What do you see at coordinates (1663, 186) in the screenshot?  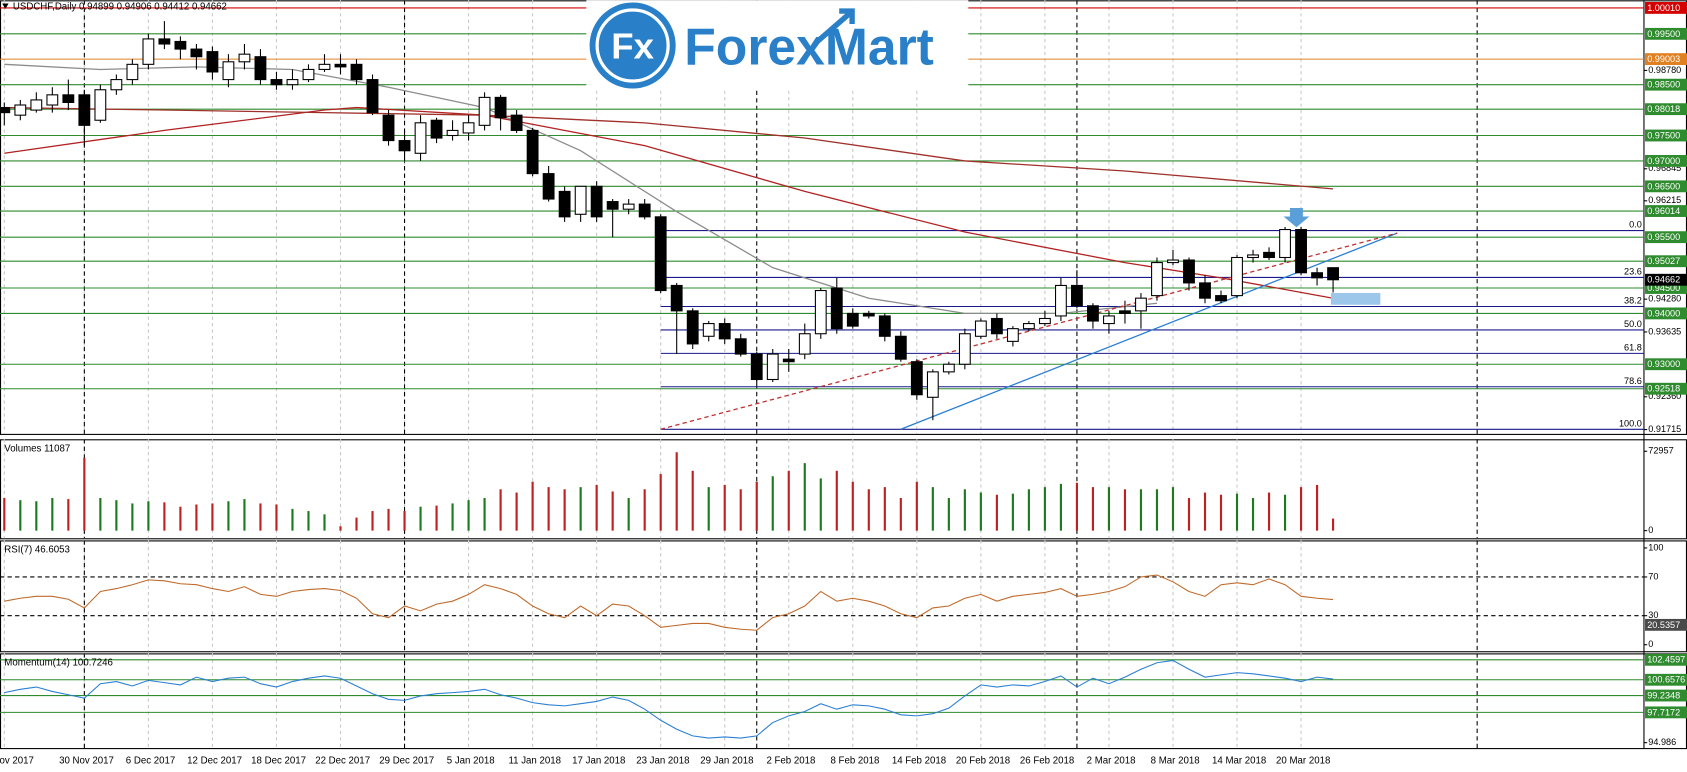 I see `price-label: 0.96500` at bounding box center [1663, 186].